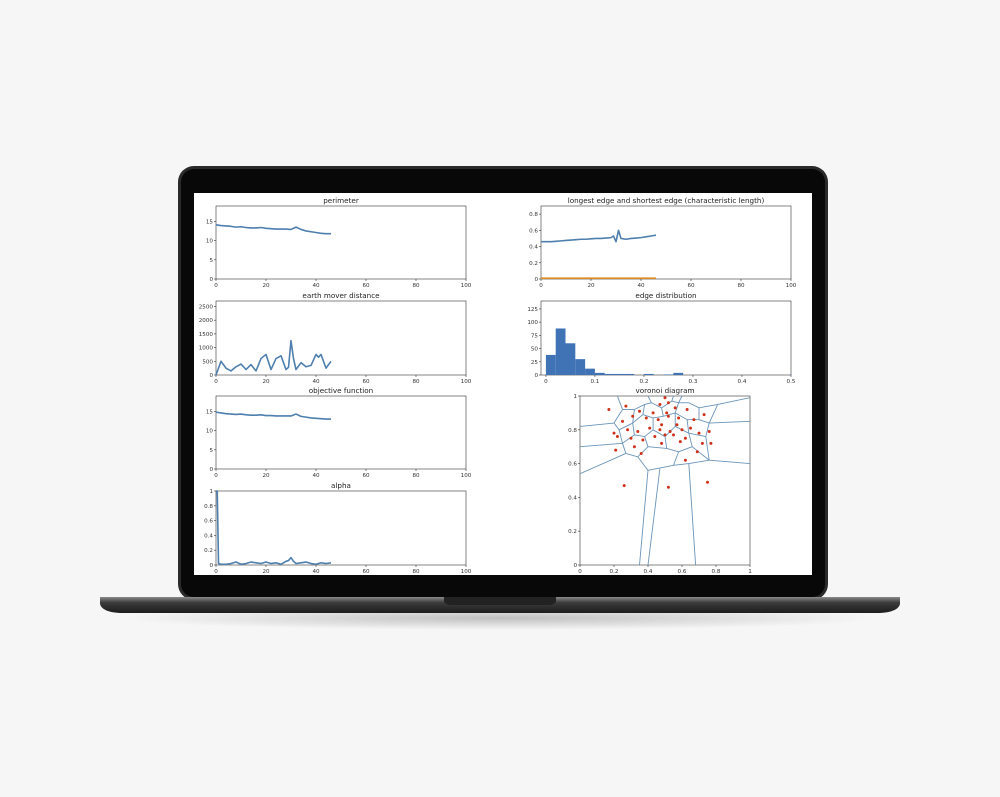 This screenshot has height=797, width=1000. I want to click on perimeter-xtick-label: 0, so click(216, 286).